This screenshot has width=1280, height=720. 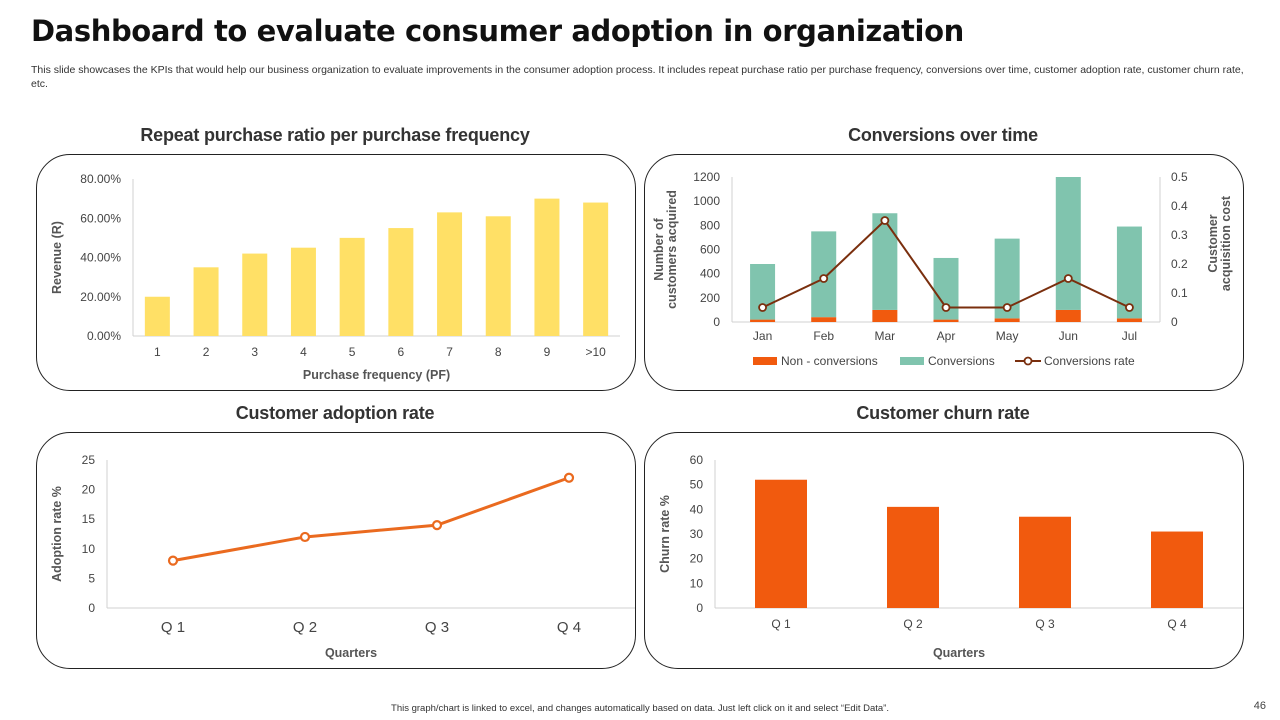 I want to click on y-tick-label: 600, so click(x=710, y=250).